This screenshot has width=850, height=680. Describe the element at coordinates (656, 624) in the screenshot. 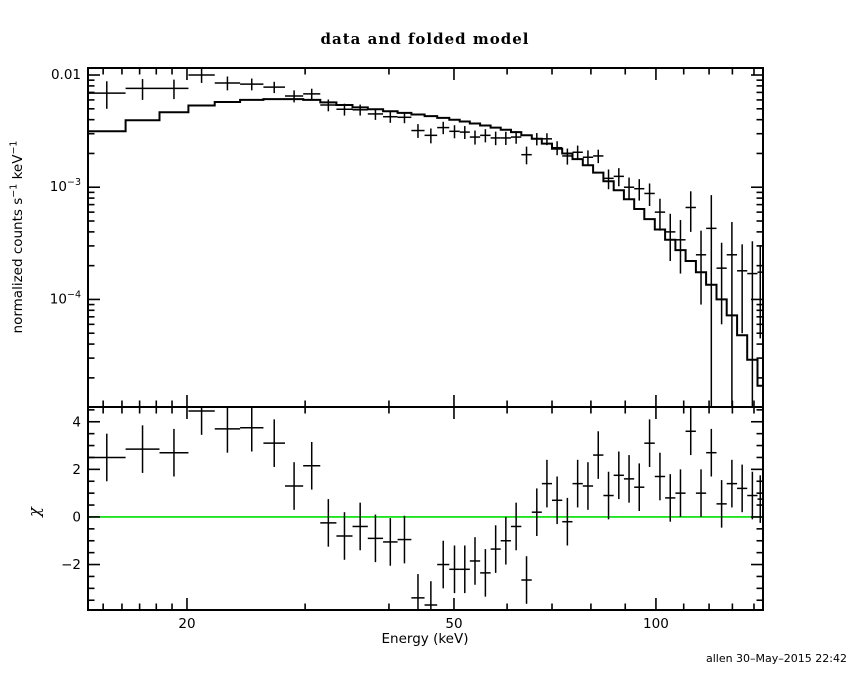

I see `x-axis-tick-label: 100` at that location.